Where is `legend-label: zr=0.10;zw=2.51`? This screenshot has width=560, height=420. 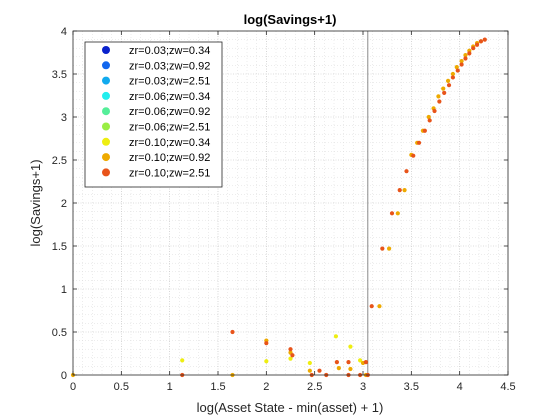 legend-label: zr=0.10;zw=2.51 is located at coordinates (169, 173).